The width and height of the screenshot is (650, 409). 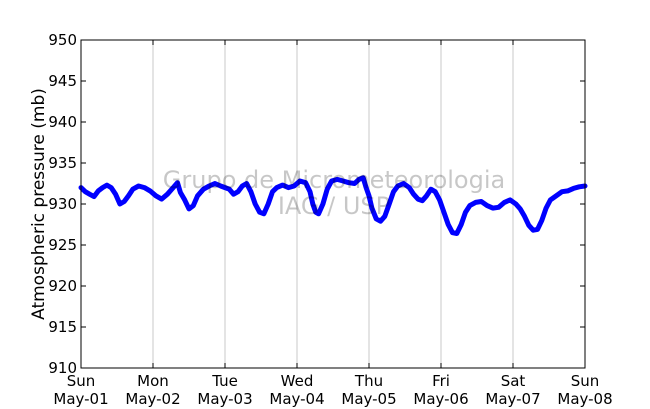 I want to click on watermark-line-2: IAG / USP, so click(x=334, y=206).